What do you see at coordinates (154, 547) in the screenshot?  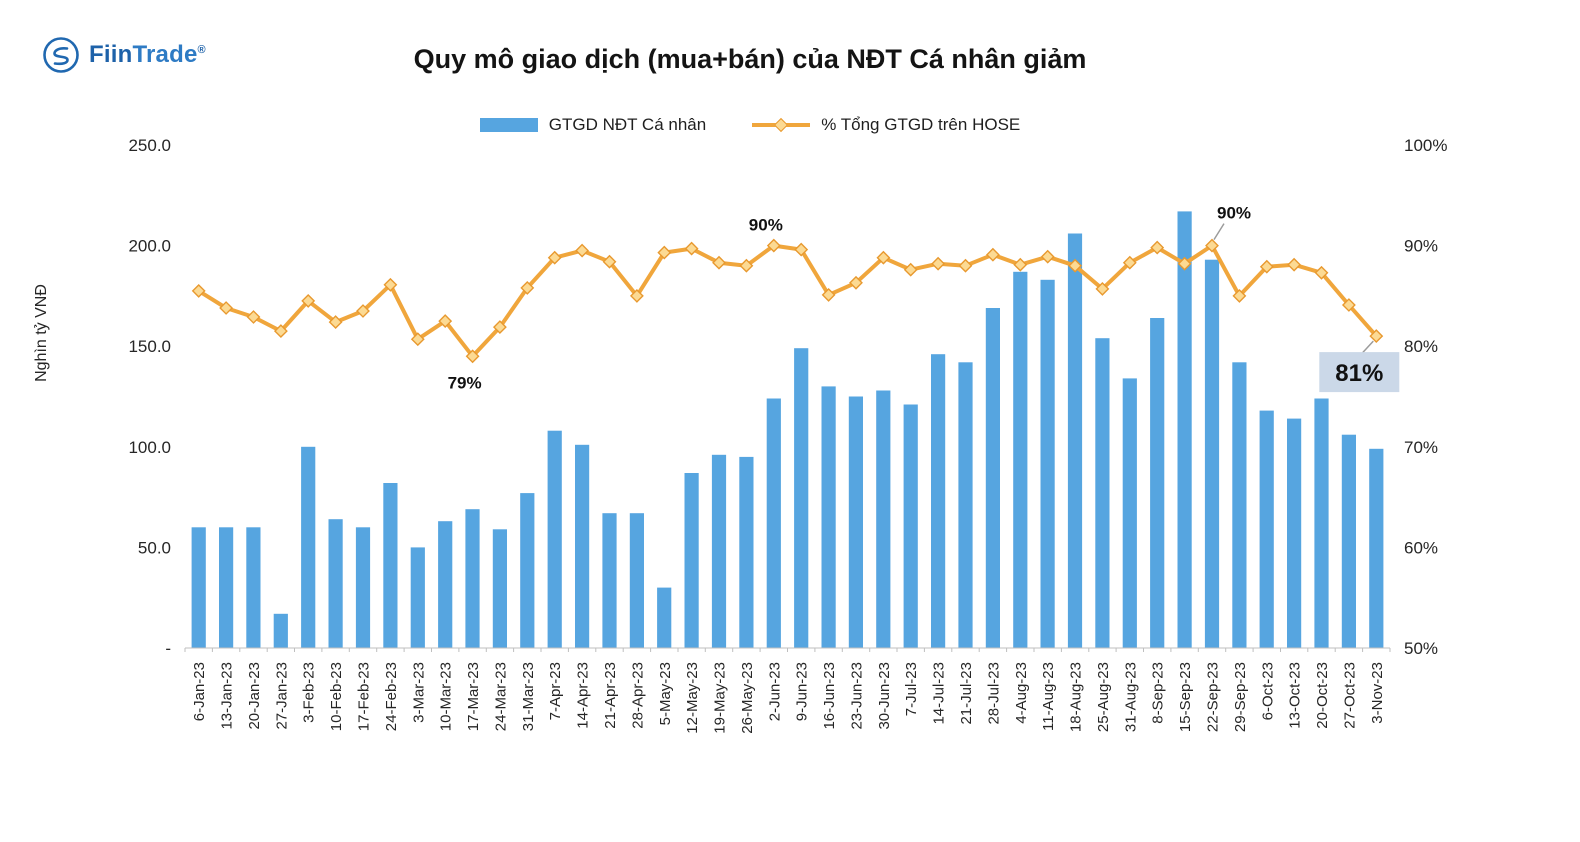 I see `left-axis-tick: 50.0` at bounding box center [154, 547].